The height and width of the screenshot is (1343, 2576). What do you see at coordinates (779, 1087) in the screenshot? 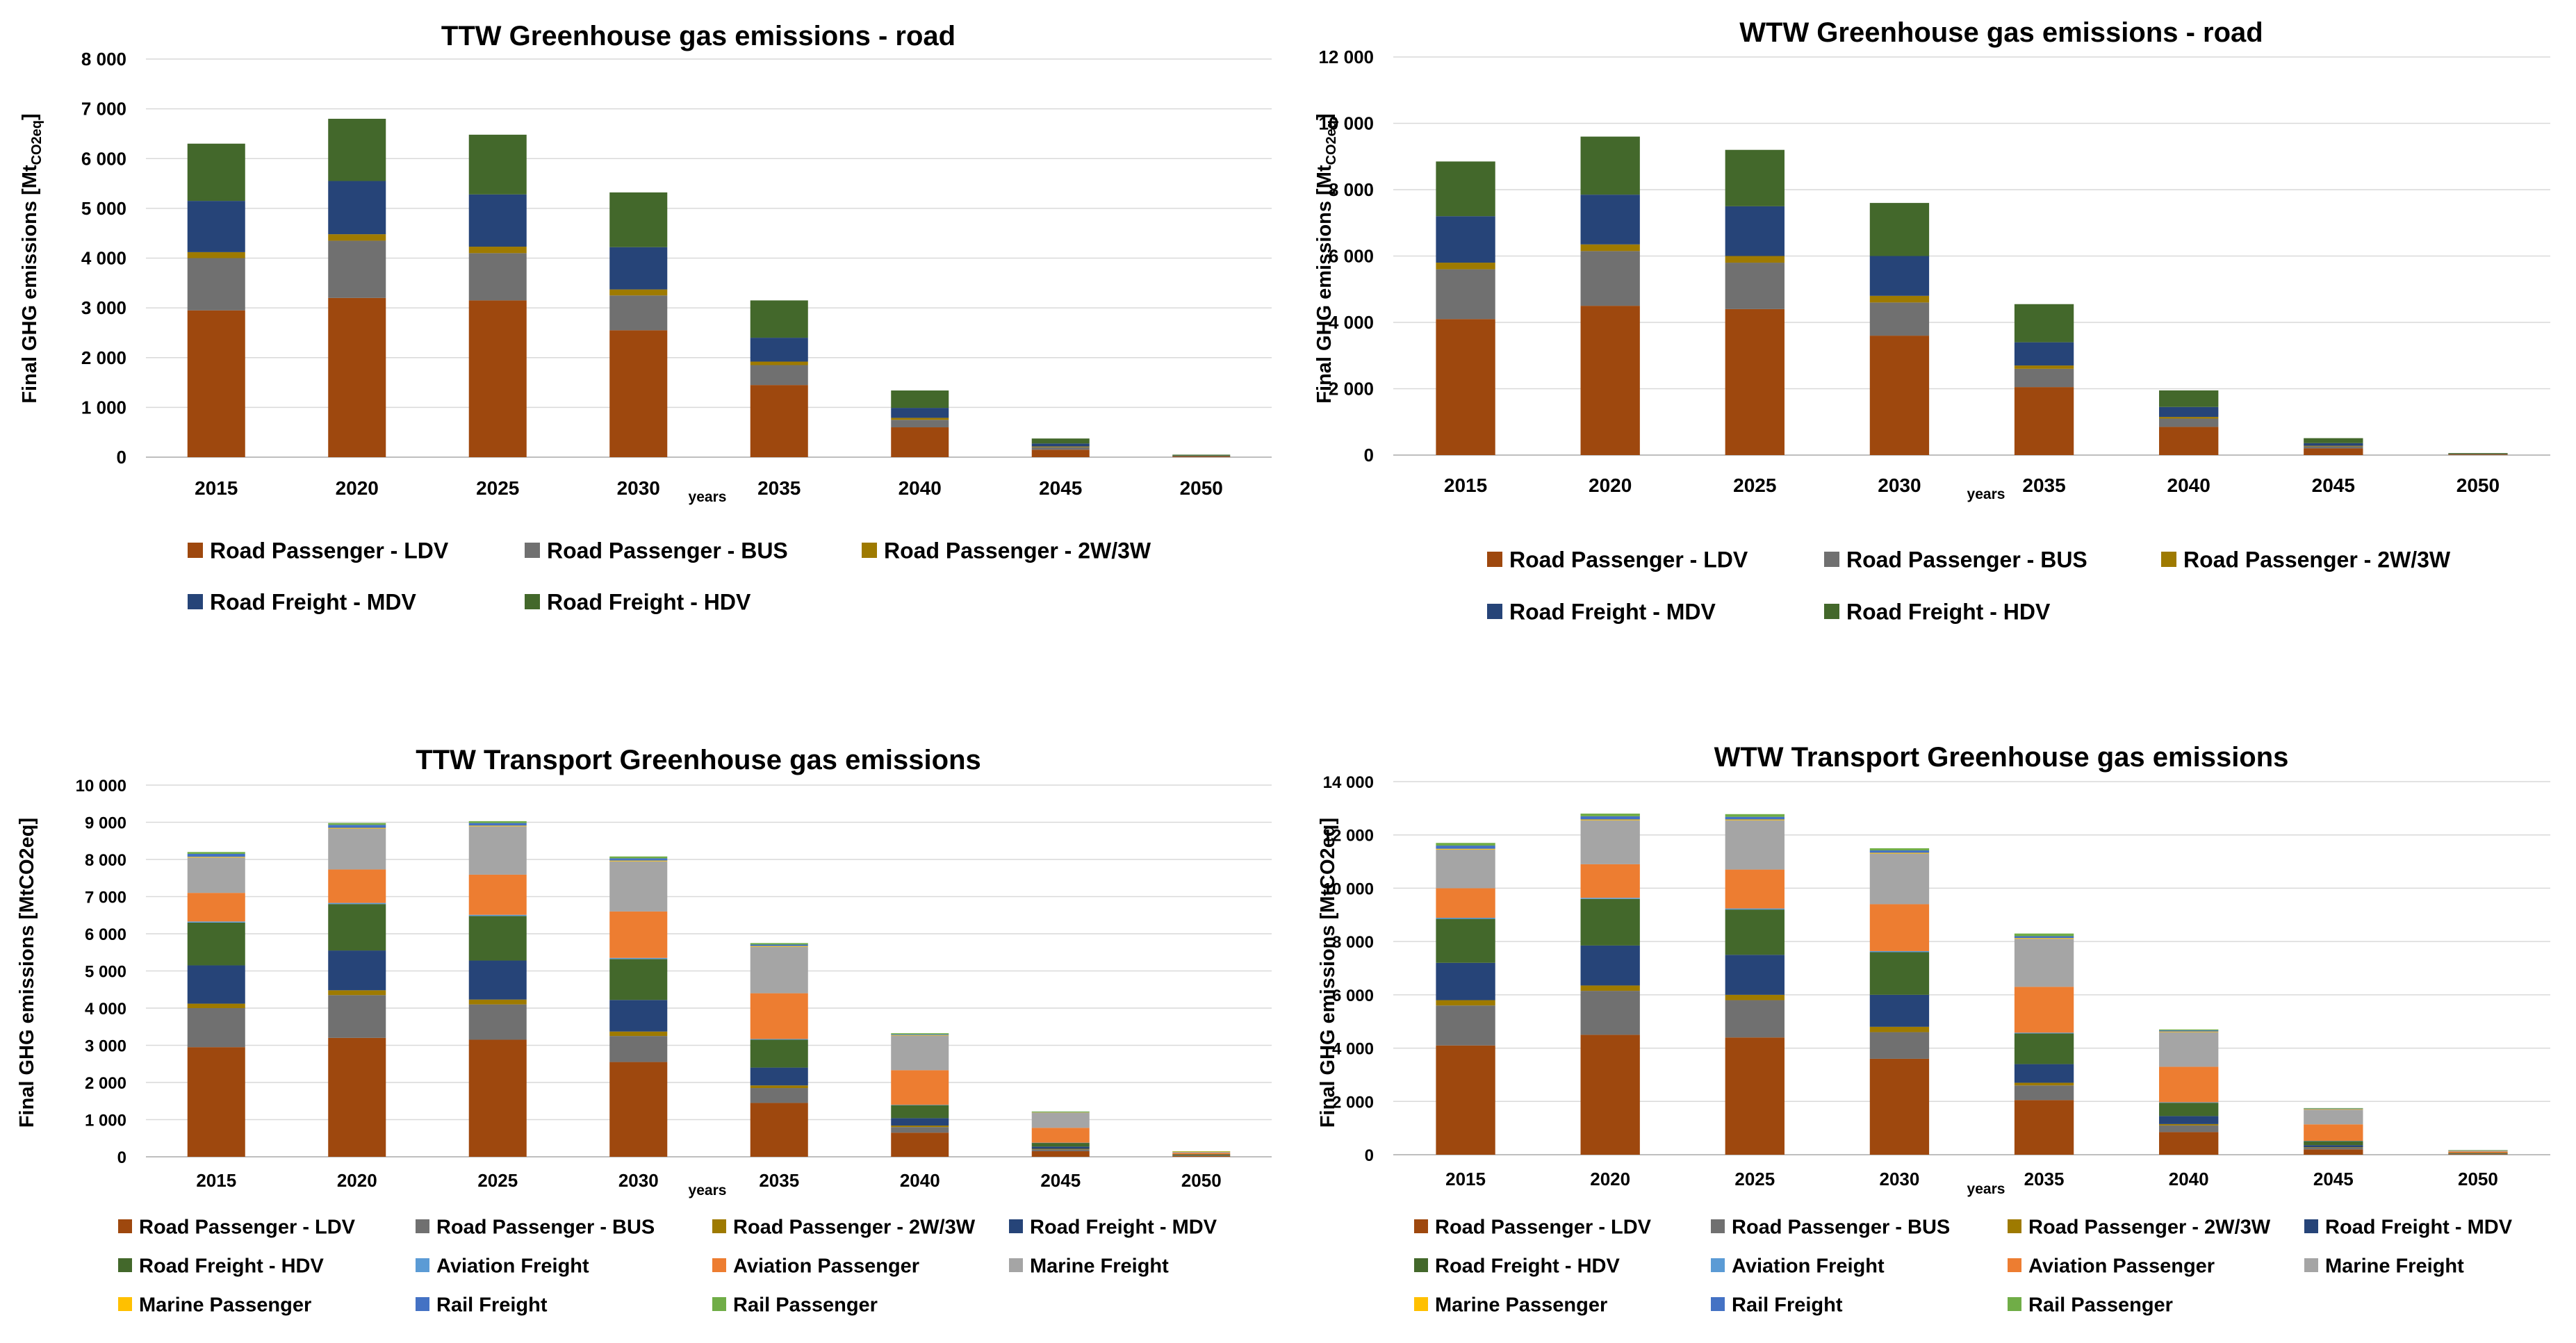
I see `bar-road-passenger-2w-3w-2035` at bounding box center [779, 1087].